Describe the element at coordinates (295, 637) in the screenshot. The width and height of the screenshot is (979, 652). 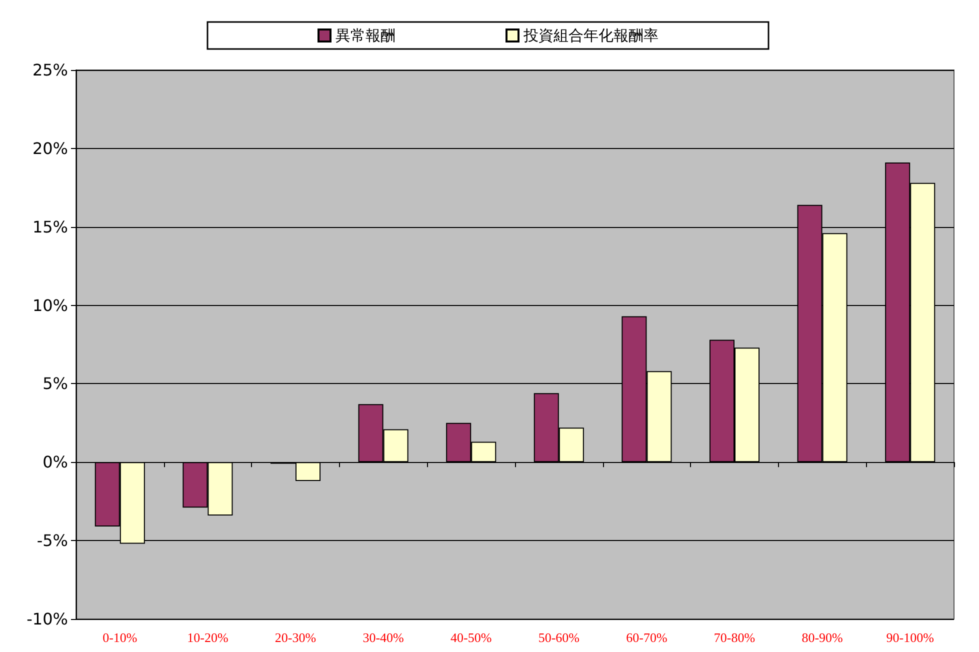
I see `x-tick-label: 20-30%` at that location.